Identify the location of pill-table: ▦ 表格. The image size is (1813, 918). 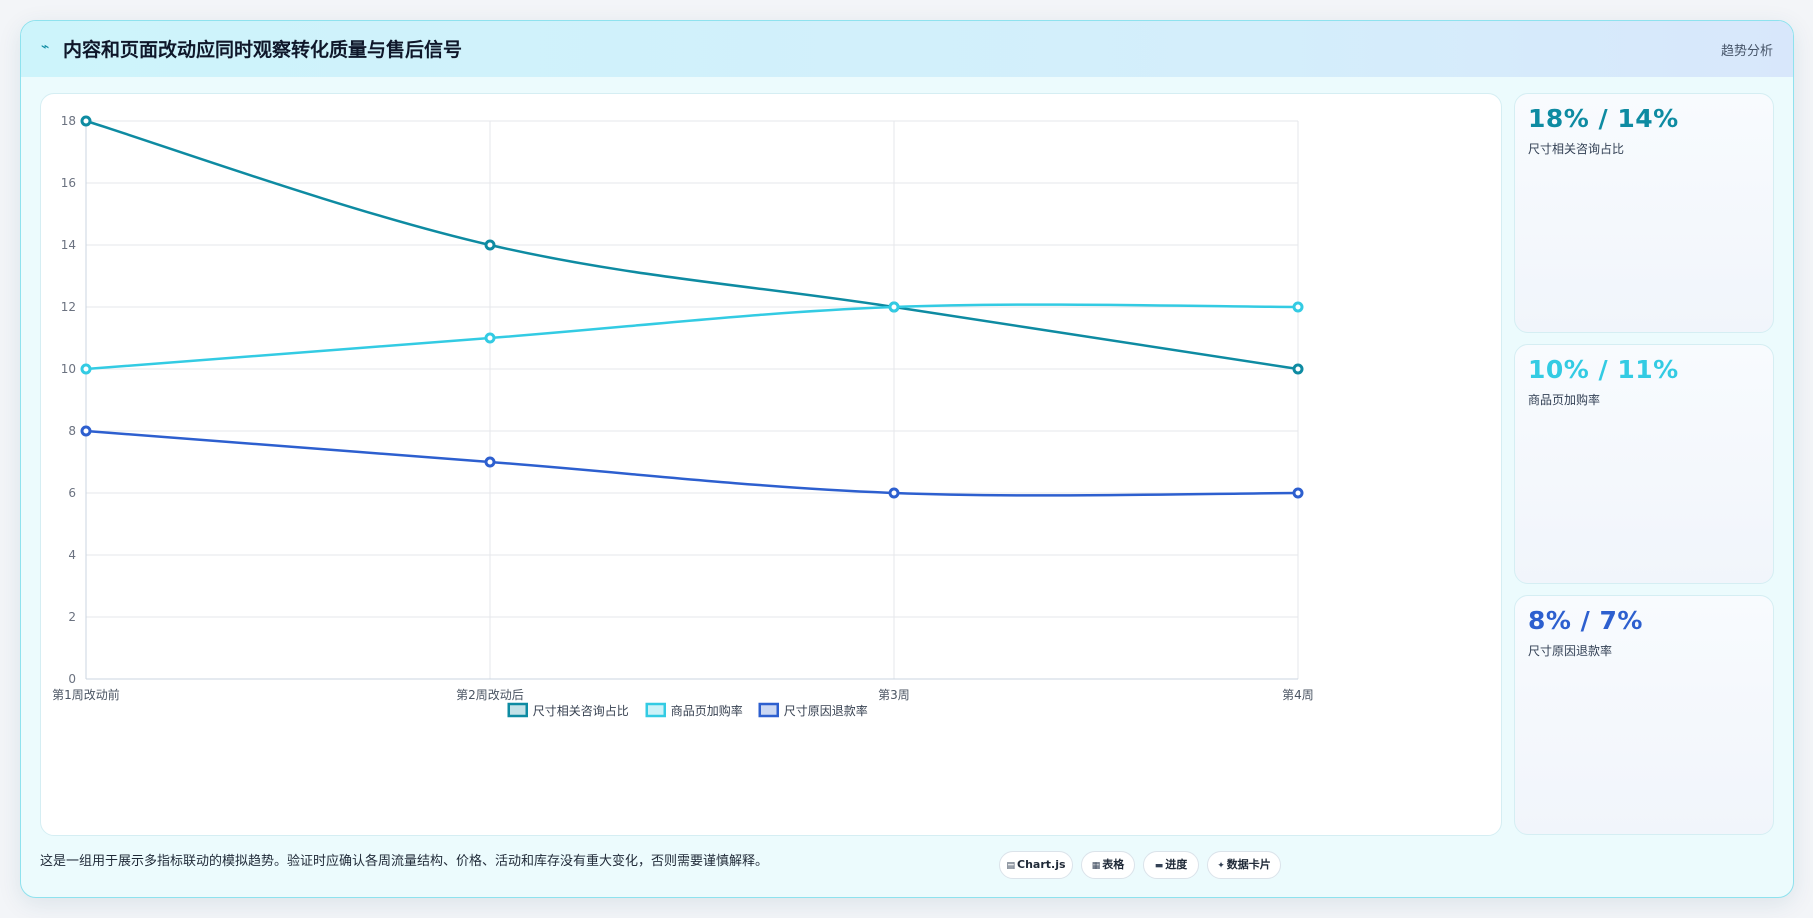
(1108, 865).